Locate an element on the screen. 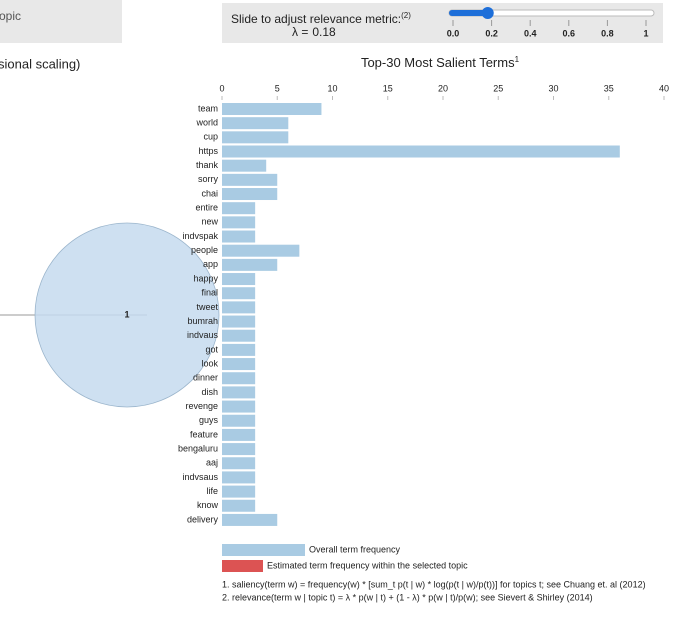  term-label: sorry is located at coordinates (208, 179).